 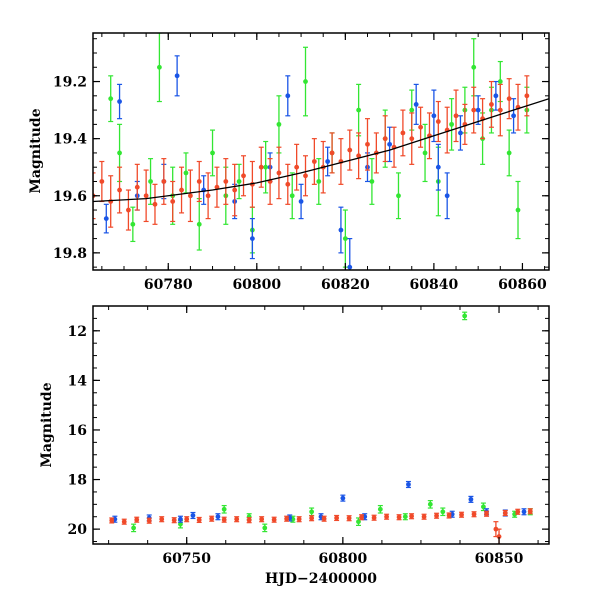 What do you see at coordinates (499, 559) in the screenshot?
I see `bottom-x-tick-label: 60850` at bounding box center [499, 559].